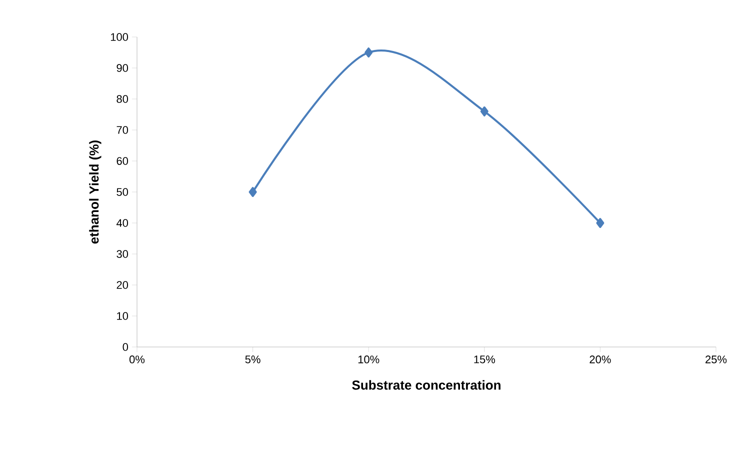 Image resolution: width=749 pixels, height=454 pixels. Describe the element at coordinates (485, 360) in the screenshot. I see `x-tick-label: 15%` at that location.